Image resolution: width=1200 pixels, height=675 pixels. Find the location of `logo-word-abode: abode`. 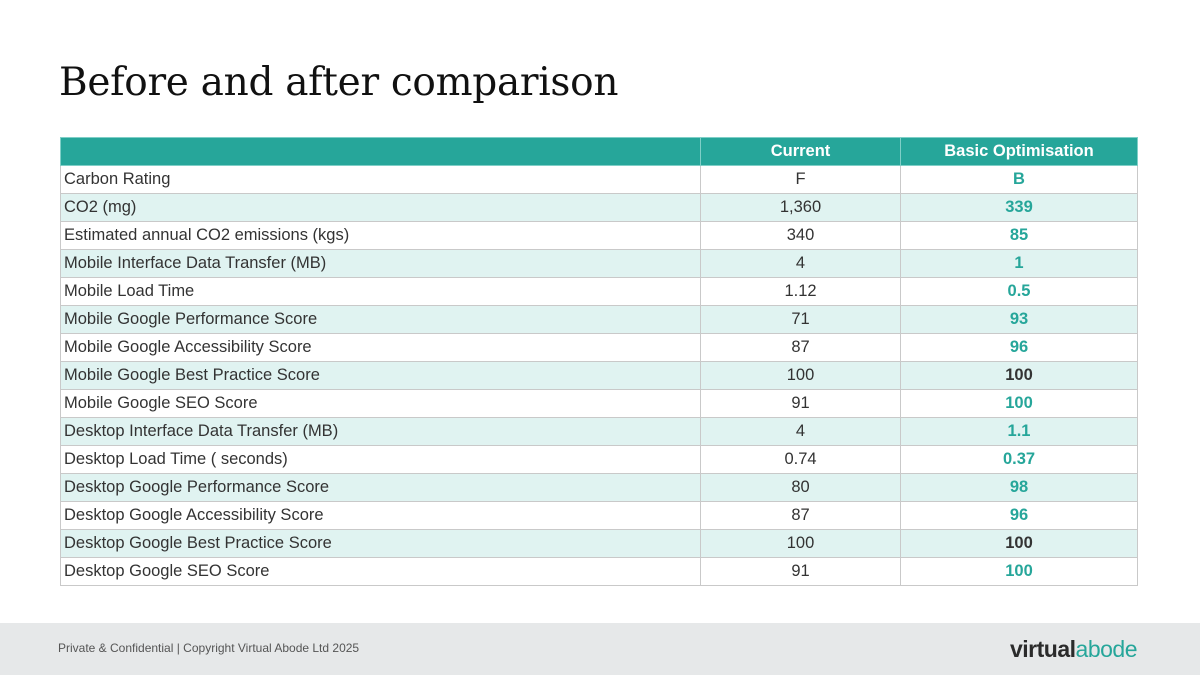

logo-word-abode: abode is located at coordinates (1106, 649).